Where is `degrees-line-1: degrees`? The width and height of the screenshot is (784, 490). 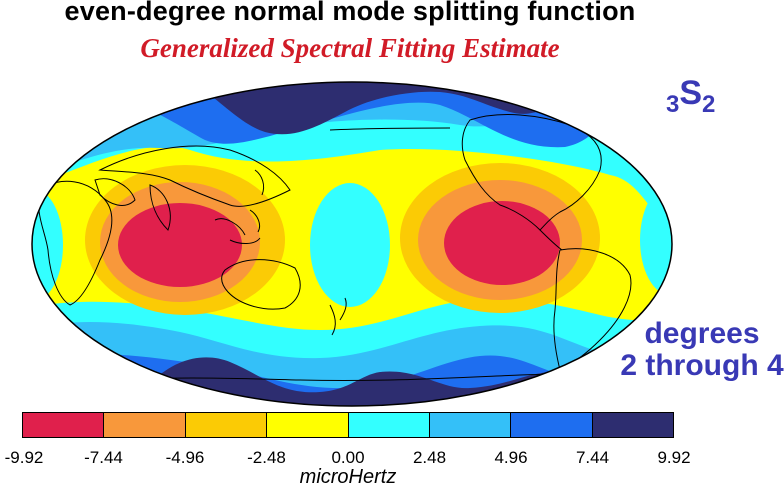 degrees-line-1: degrees is located at coordinates (702, 333).